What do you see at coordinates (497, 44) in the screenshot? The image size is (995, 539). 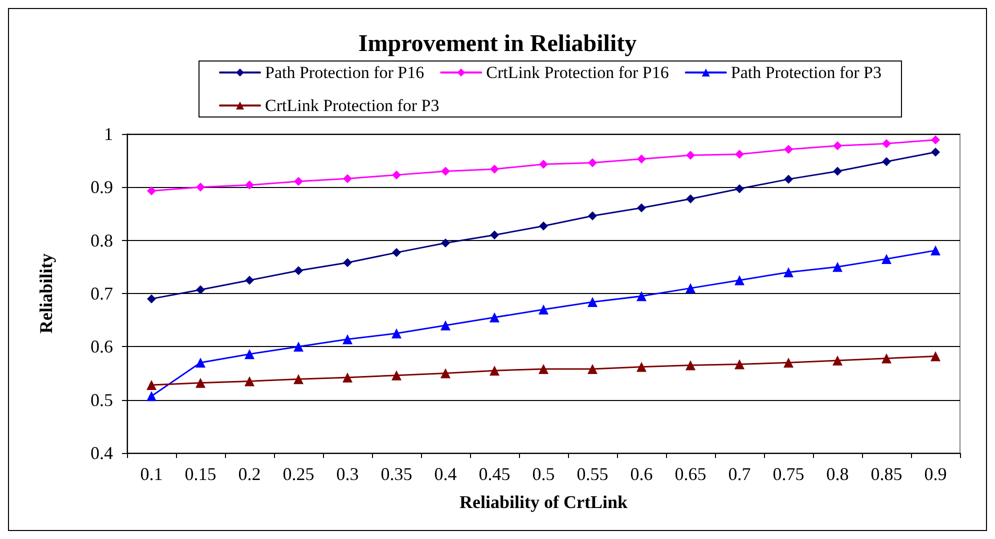 I see `chart-title: Improvement in Reliability` at bounding box center [497, 44].